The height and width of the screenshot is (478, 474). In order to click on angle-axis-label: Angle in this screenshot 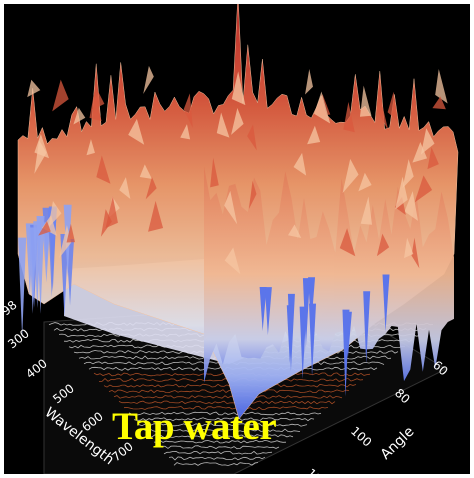, I will do `click(398, 443)`.